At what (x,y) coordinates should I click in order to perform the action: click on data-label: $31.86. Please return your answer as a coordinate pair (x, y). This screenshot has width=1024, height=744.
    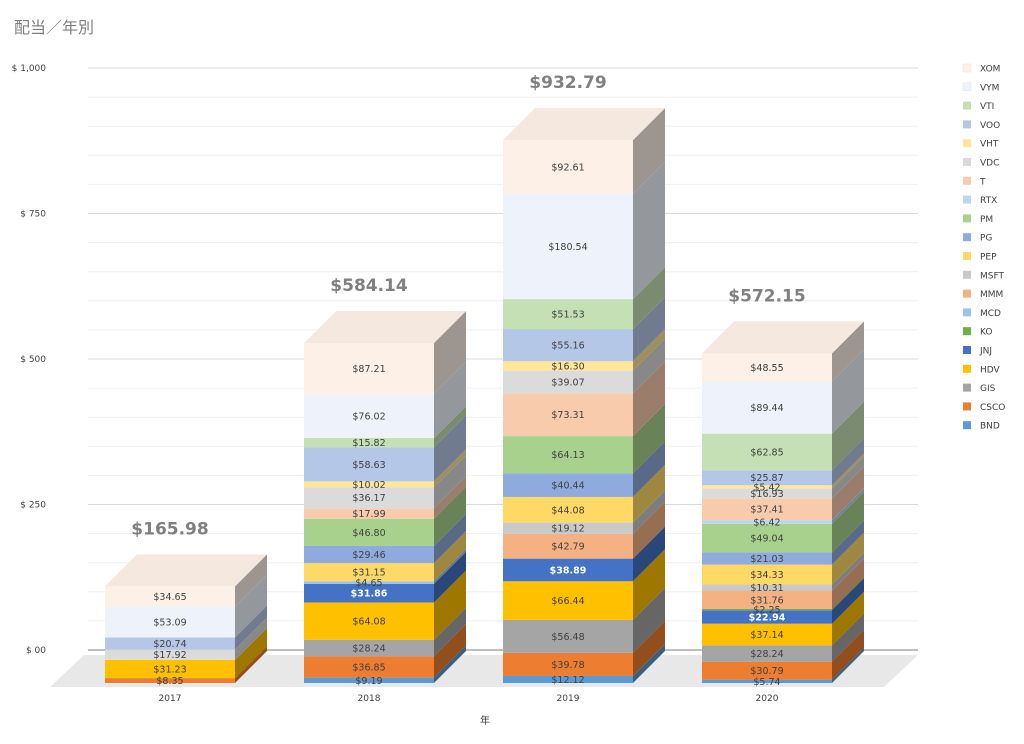
    Looking at the image, I should click on (369, 594).